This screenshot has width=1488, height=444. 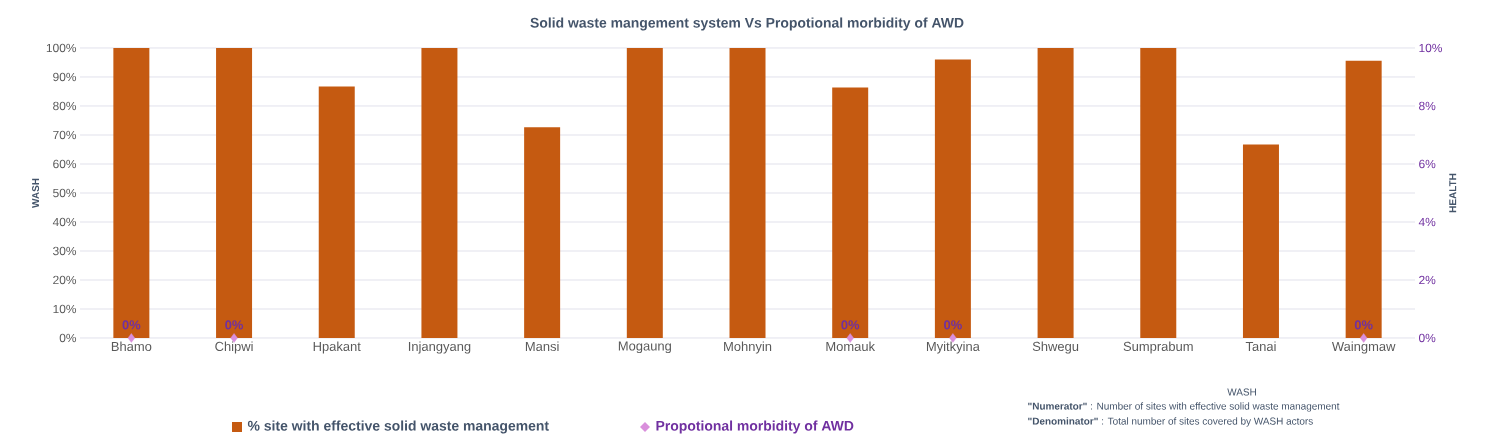 What do you see at coordinates (65, 251) in the screenshot?
I see `y-tick-label: 30%` at bounding box center [65, 251].